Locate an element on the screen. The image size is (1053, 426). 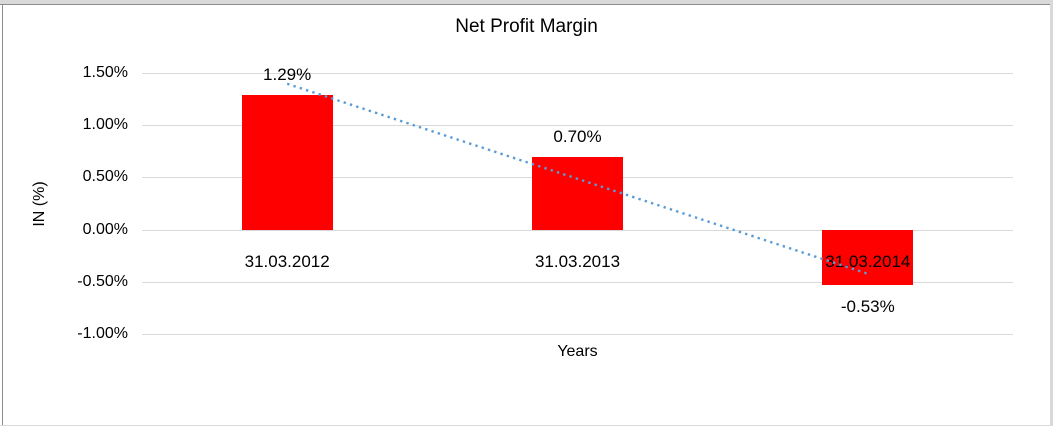
y-tick-label: -0.50% is located at coordinates (102, 281).